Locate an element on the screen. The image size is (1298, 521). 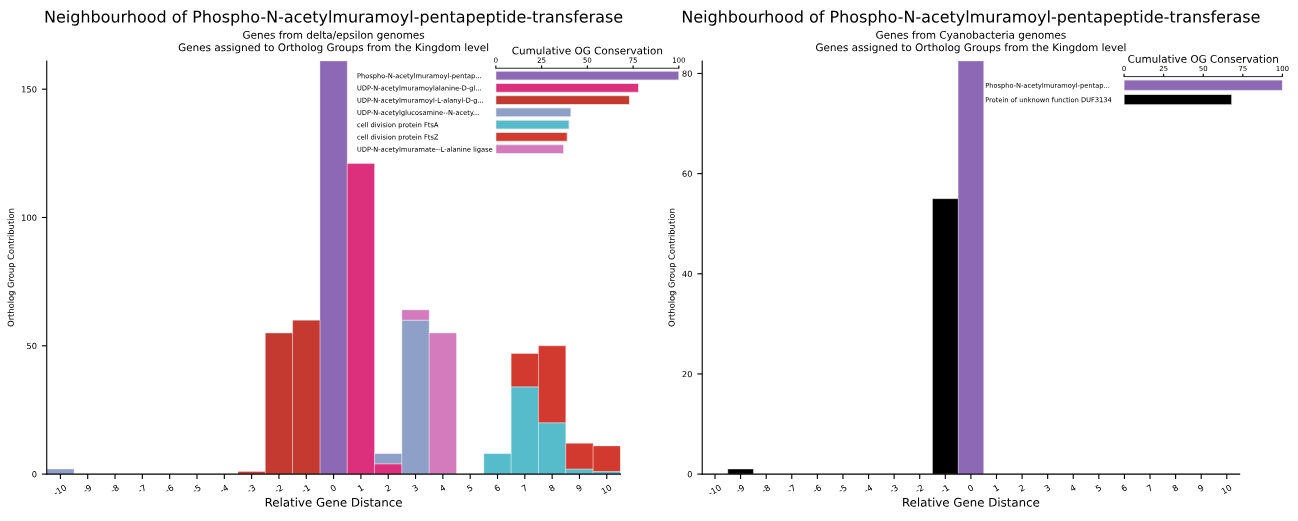
y-tick-label: 20 is located at coordinates (687, 374).